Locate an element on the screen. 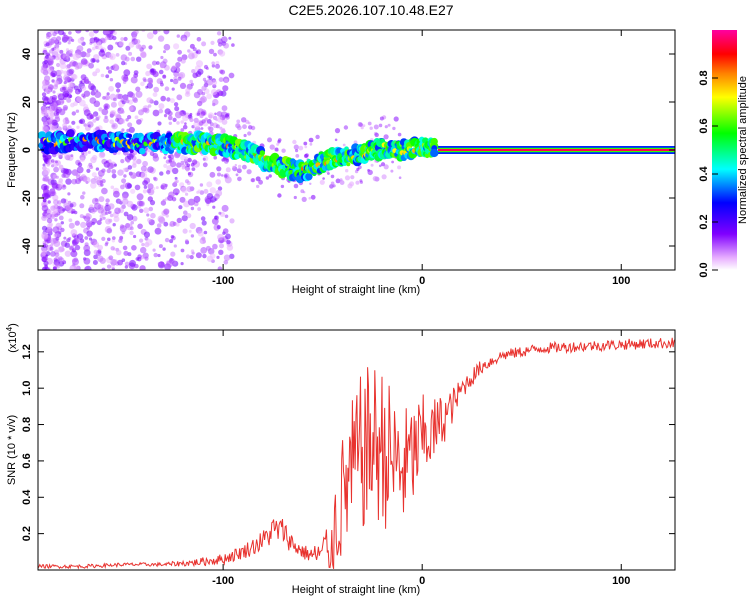 Image resolution: width=750 pixels, height=600 pixels. spectrogram-xtick-label: -100 is located at coordinates (223, 281).